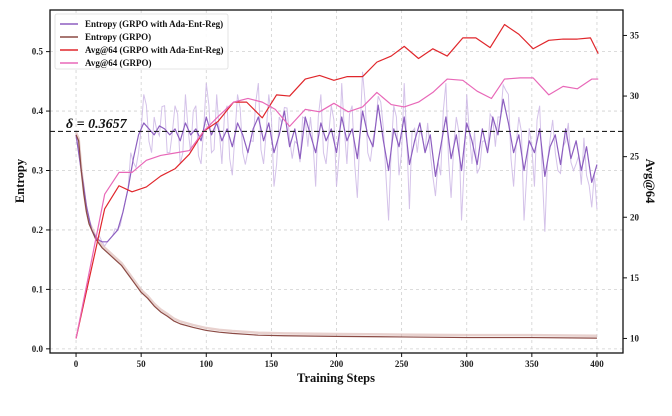 This screenshot has width=672, height=416. I want to click on legend-box, so click(141, 41).